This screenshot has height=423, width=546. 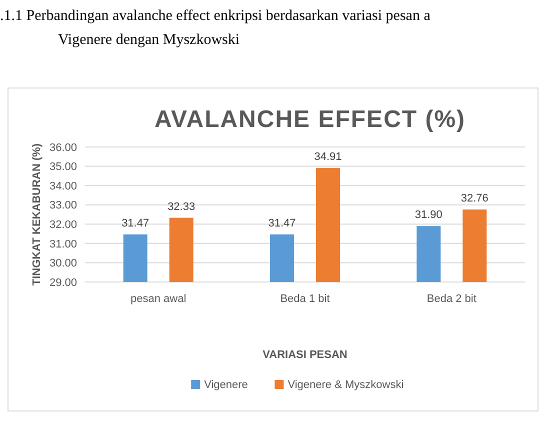 What do you see at coordinates (346, 385) in the screenshot?
I see `legend-label: Vigenere & Myszkowski` at bounding box center [346, 385].